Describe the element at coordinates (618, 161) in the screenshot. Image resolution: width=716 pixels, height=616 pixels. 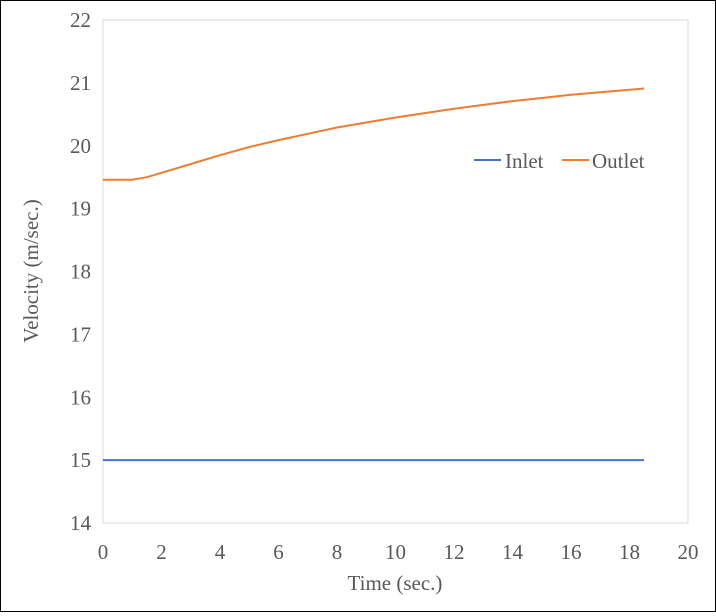
I see `legend-label-outlet: Outlet` at that location.